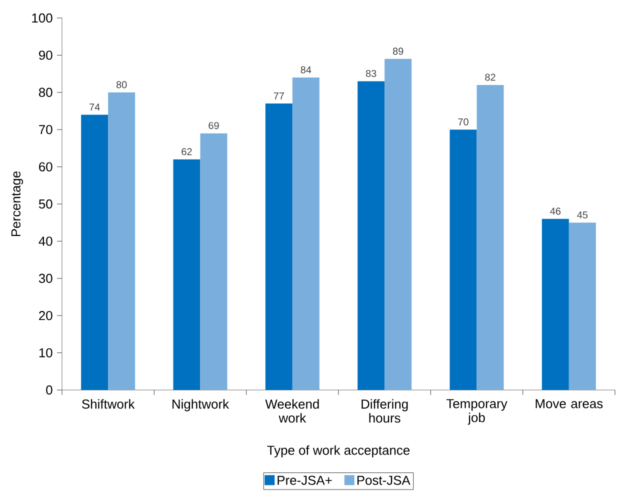  I want to click on data-label: 69, so click(213, 126).